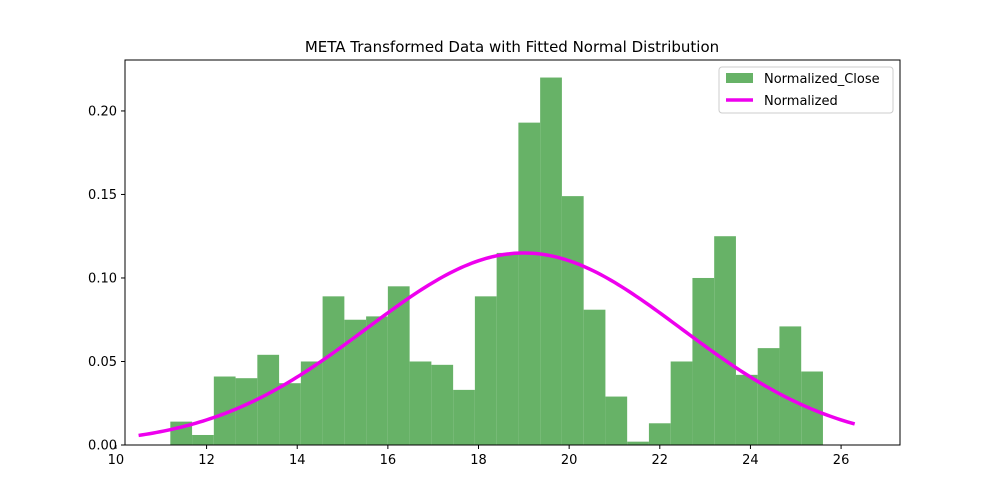 The image size is (1000, 500). I want to click on legend-label-histogram: Normalized_Close, so click(822, 79).